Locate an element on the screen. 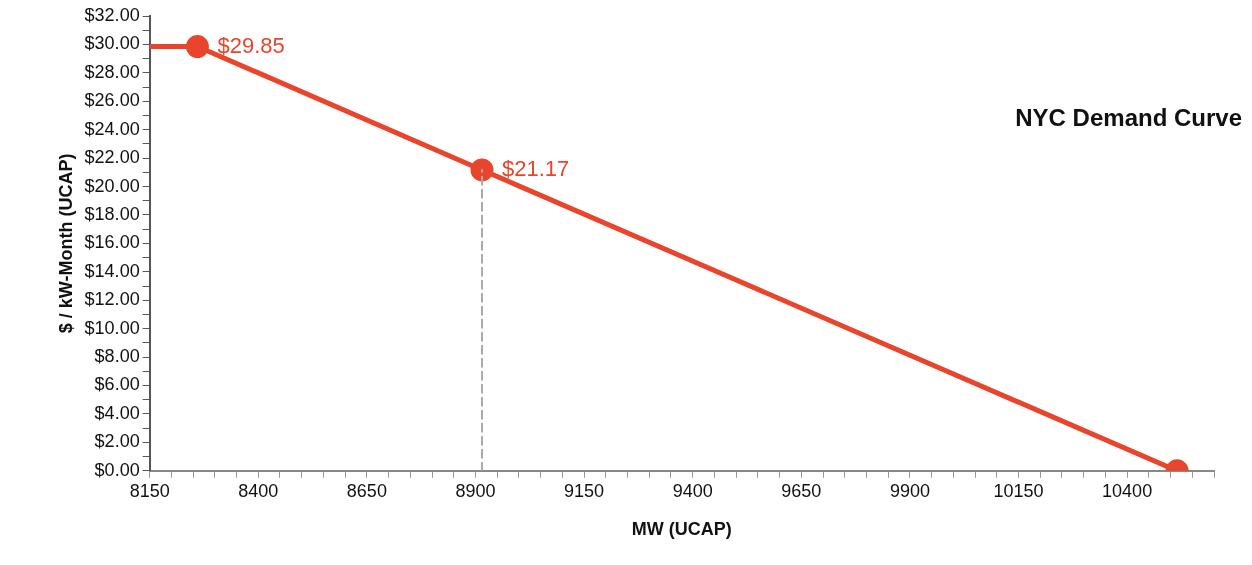  data-label: $21.17 is located at coordinates (535, 168).